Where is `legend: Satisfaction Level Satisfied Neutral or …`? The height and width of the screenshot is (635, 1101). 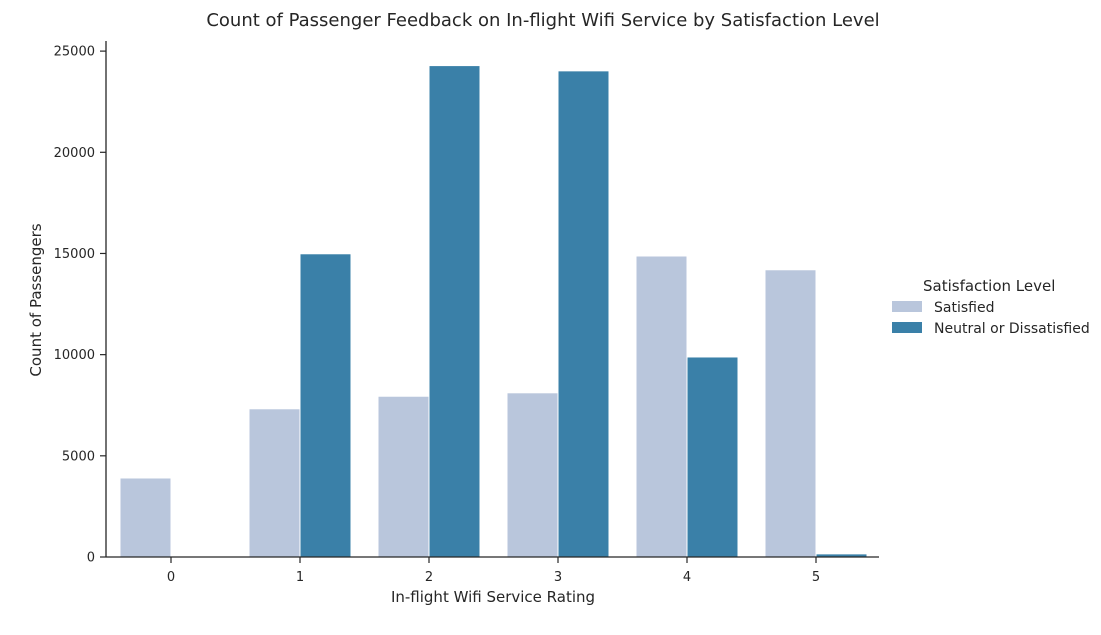 legend: Satisfaction Level Satisfied Neutral or … is located at coordinates (991, 307).